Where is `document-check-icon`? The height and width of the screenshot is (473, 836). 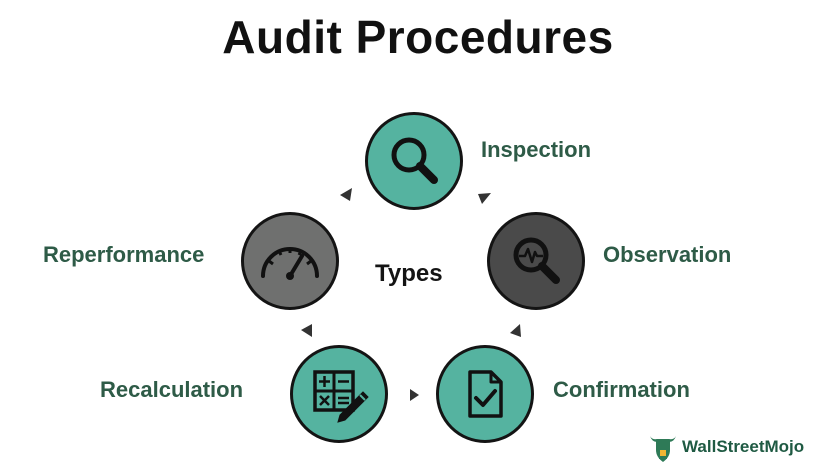 document-check-icon is located at coordinates (485, 394).